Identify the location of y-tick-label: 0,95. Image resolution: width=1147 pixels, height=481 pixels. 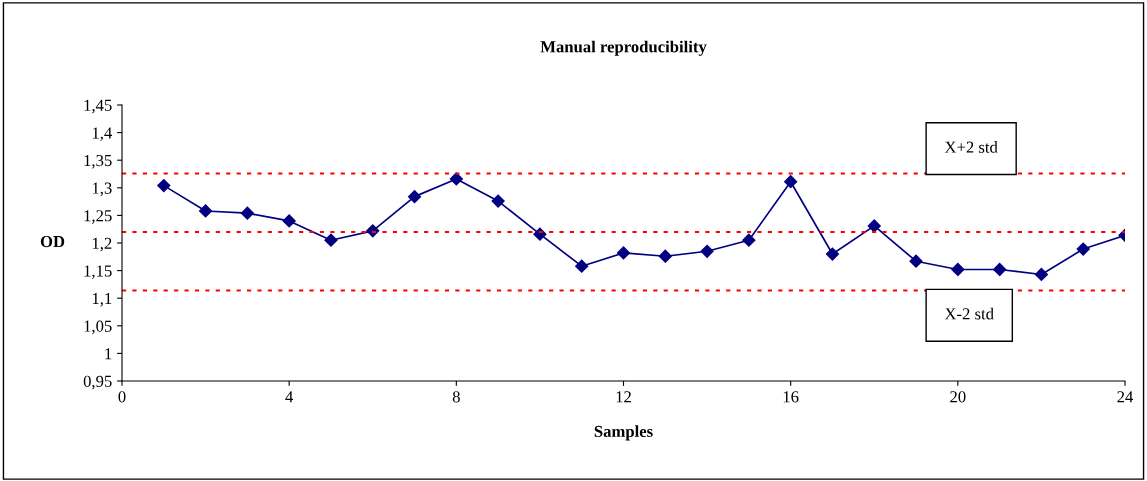
(97, 382).